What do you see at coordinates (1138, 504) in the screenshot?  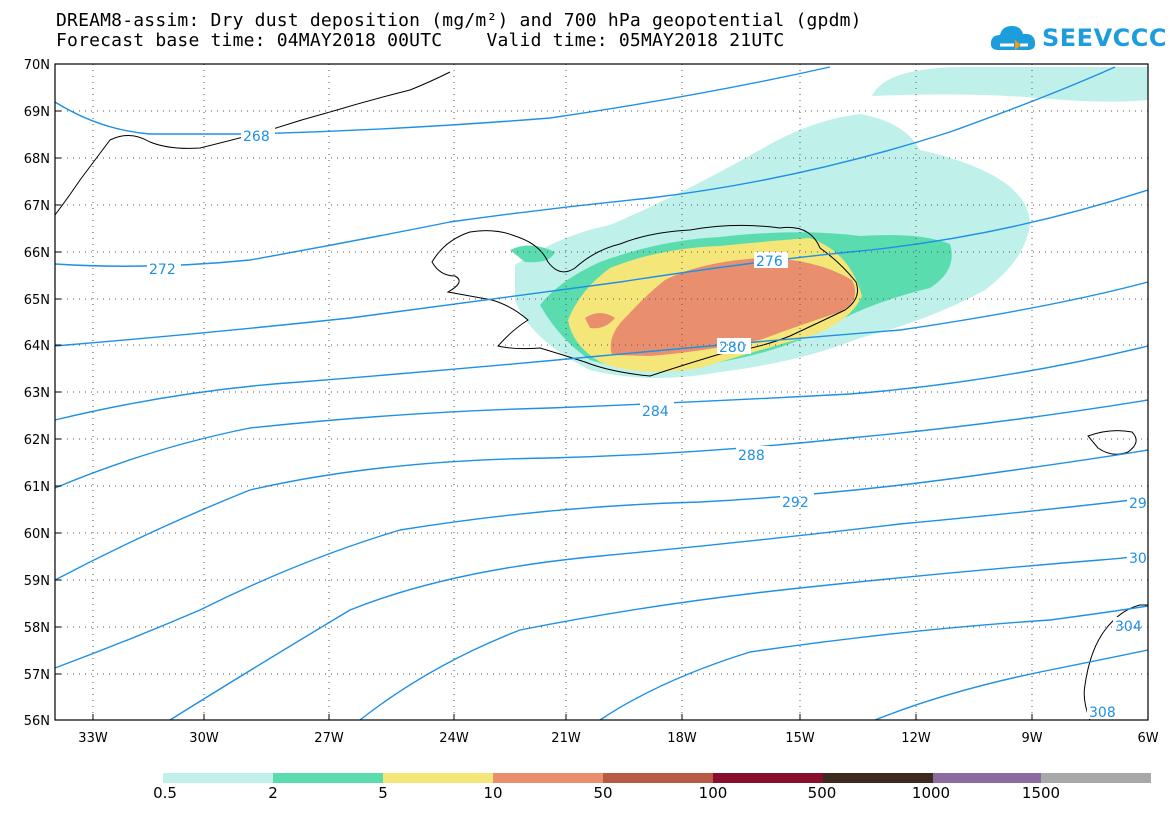 I see `contour-label: 29` at bounding box center [1138, 504].